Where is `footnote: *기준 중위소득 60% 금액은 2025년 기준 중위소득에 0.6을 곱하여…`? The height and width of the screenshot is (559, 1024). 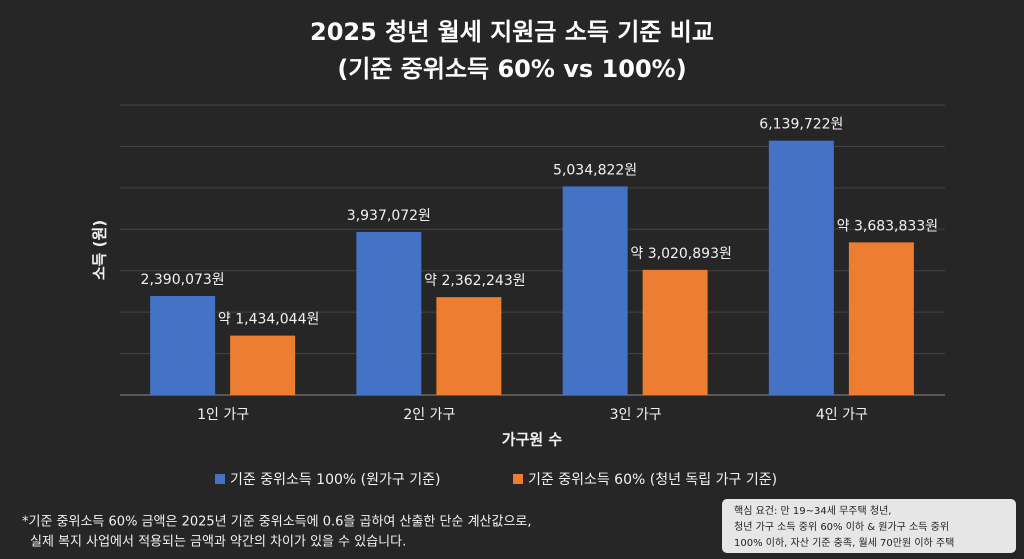
footnote: *기준 중위소득 60% 금액은 2025년 기준 중위소득에 0.6을 곱하여… is located at coordinates (277, 522).